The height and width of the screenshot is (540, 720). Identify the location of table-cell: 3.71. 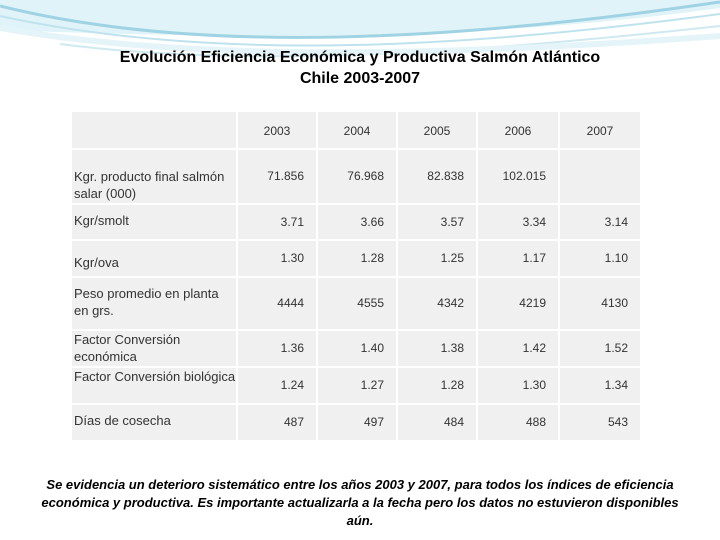
(277, 222).